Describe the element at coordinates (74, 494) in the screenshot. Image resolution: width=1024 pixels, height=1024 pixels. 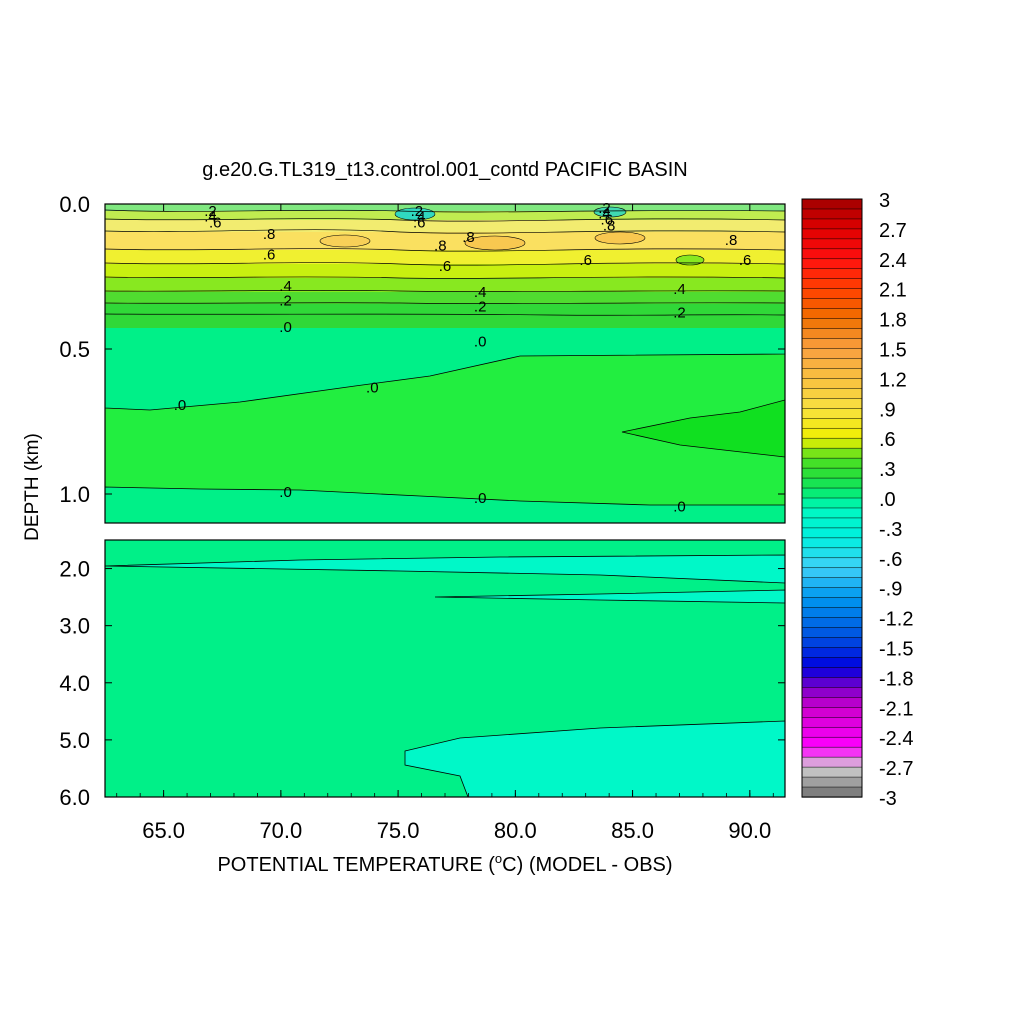
I see `y-tick-label: 1.0` at that location.